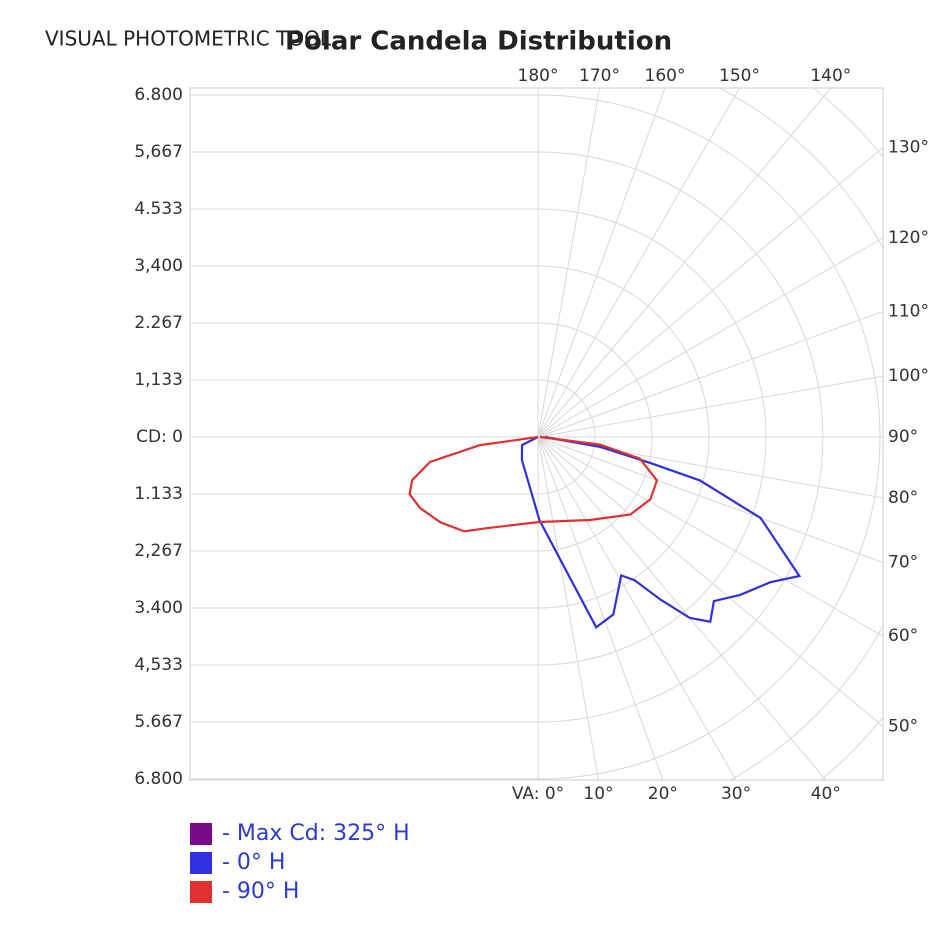 The width and height of the screenshot is (934, 946). I want to click on angle-tick-label: 140°, so click(830, 76).